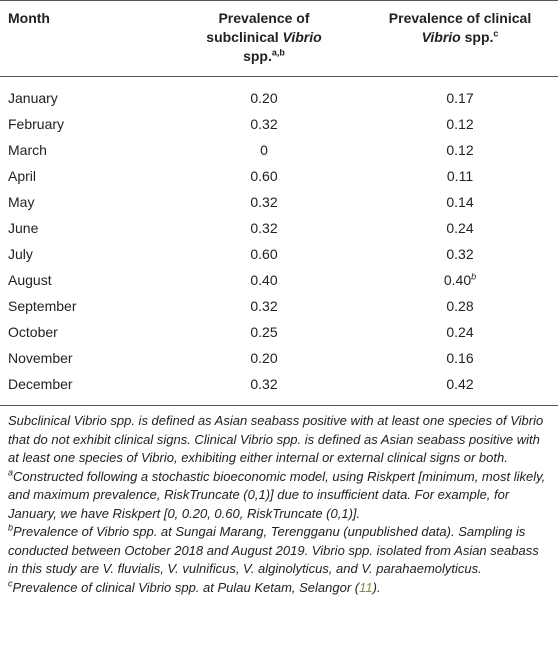 Image resolution: width=558 pixels, height=649 pixels. Describe the element at coordinates (21, 202) in the screenshot. I see `cell-text: May` at that location.